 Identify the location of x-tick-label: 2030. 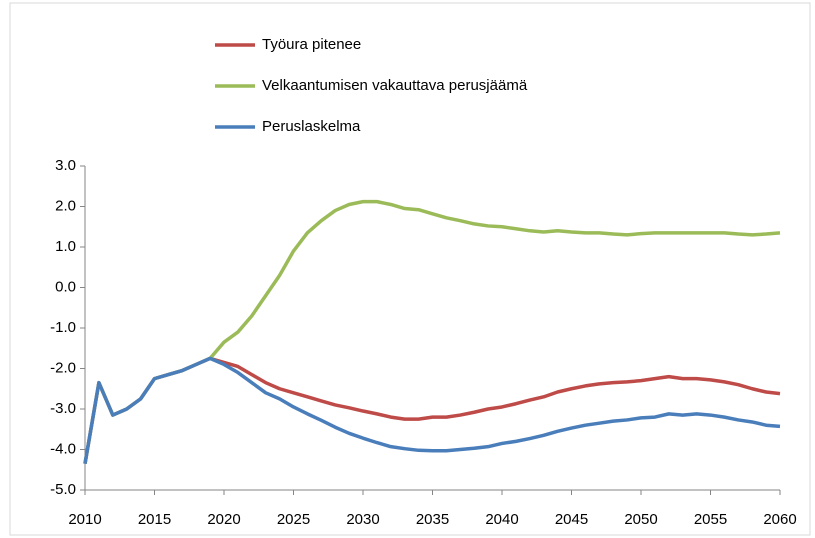
(362, 519).